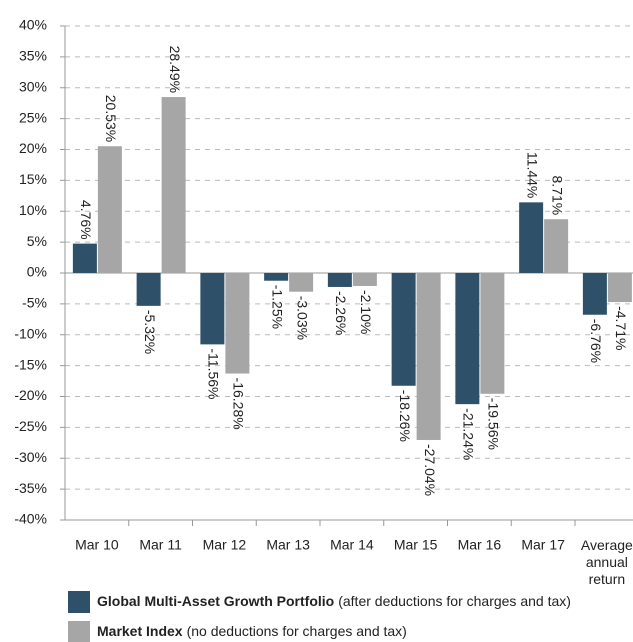  I want to click on data-label: -21.24%, so click(469, 434).